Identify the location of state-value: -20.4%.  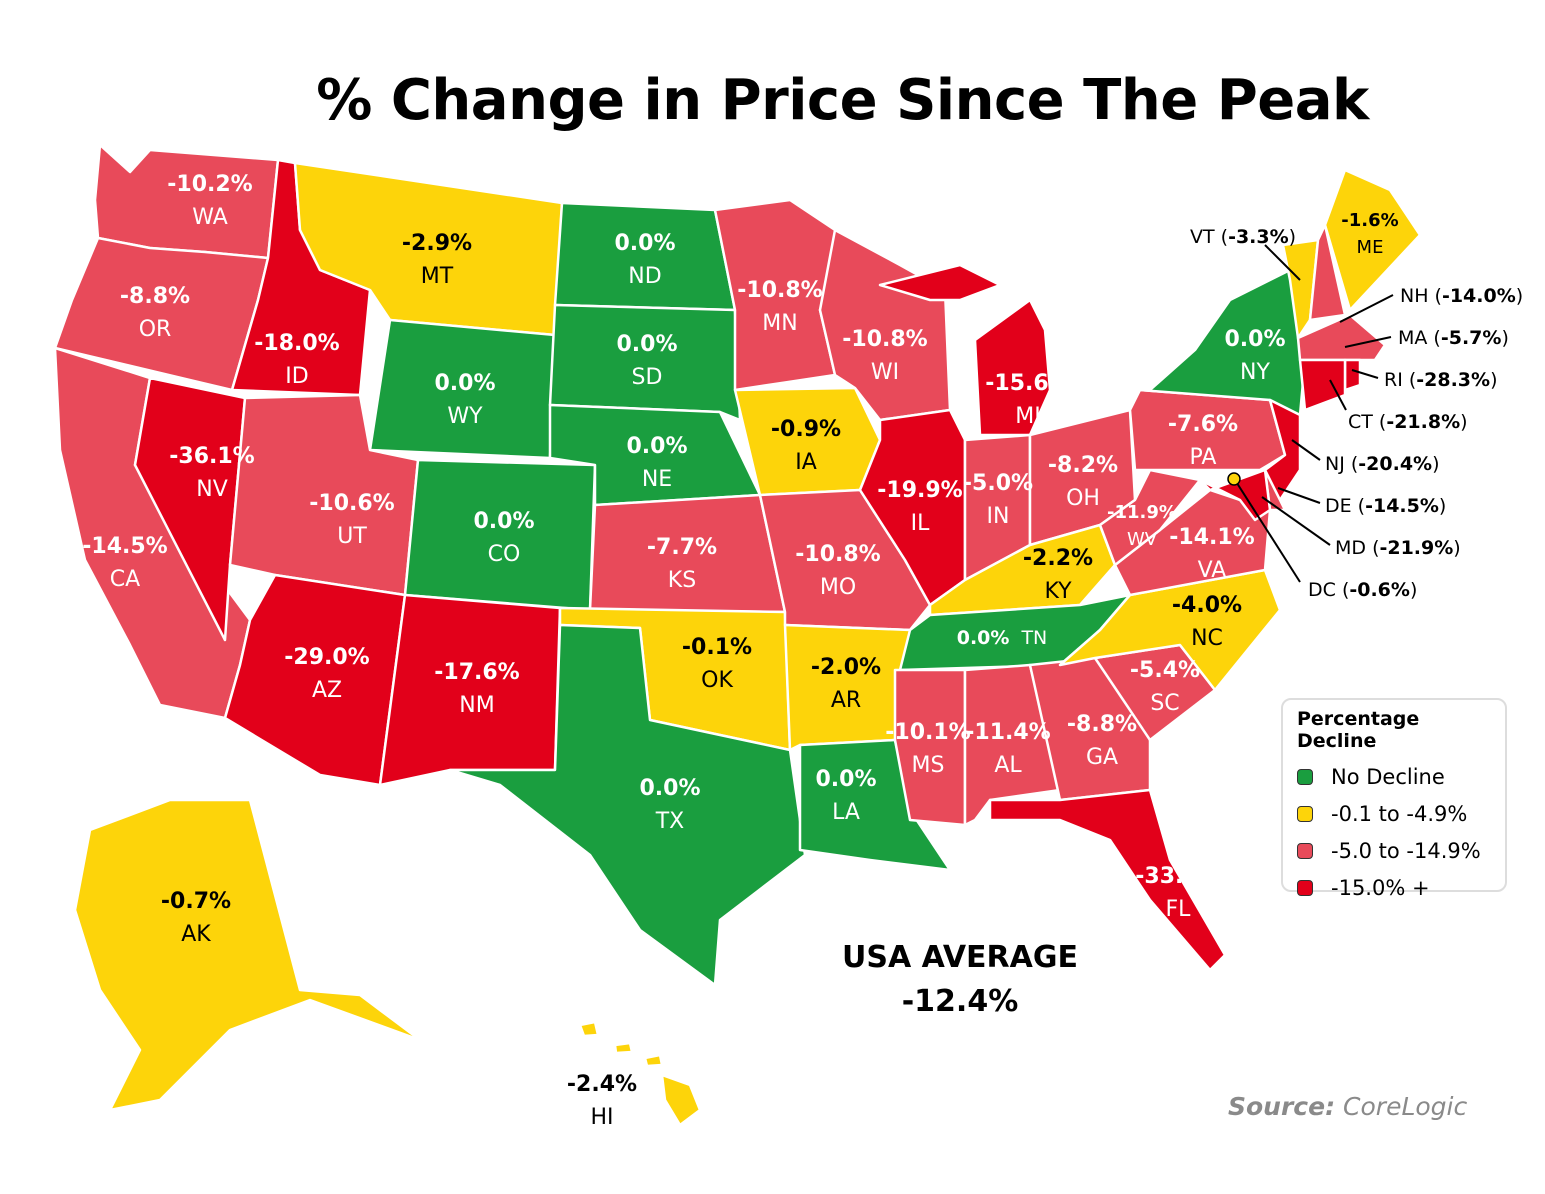
(1395, 464).